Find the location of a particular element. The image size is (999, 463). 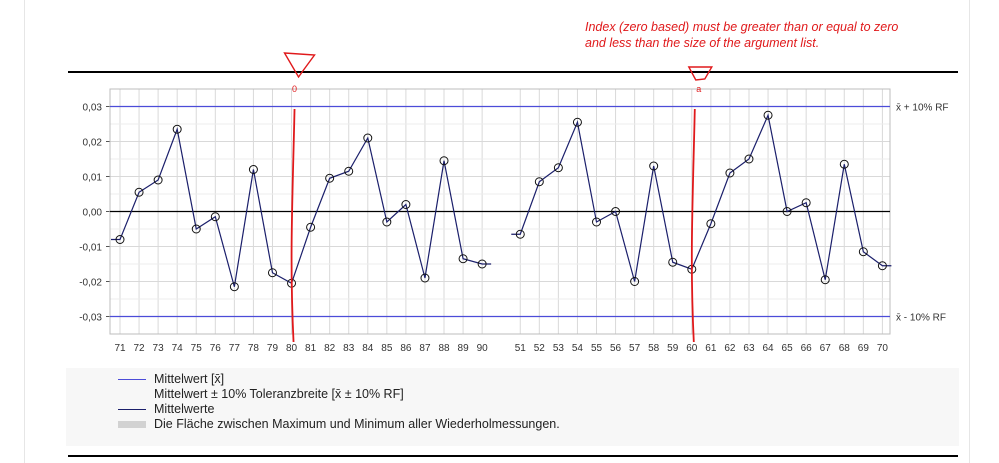

x-tick-label: 77 is located at coordinates (235, 348).